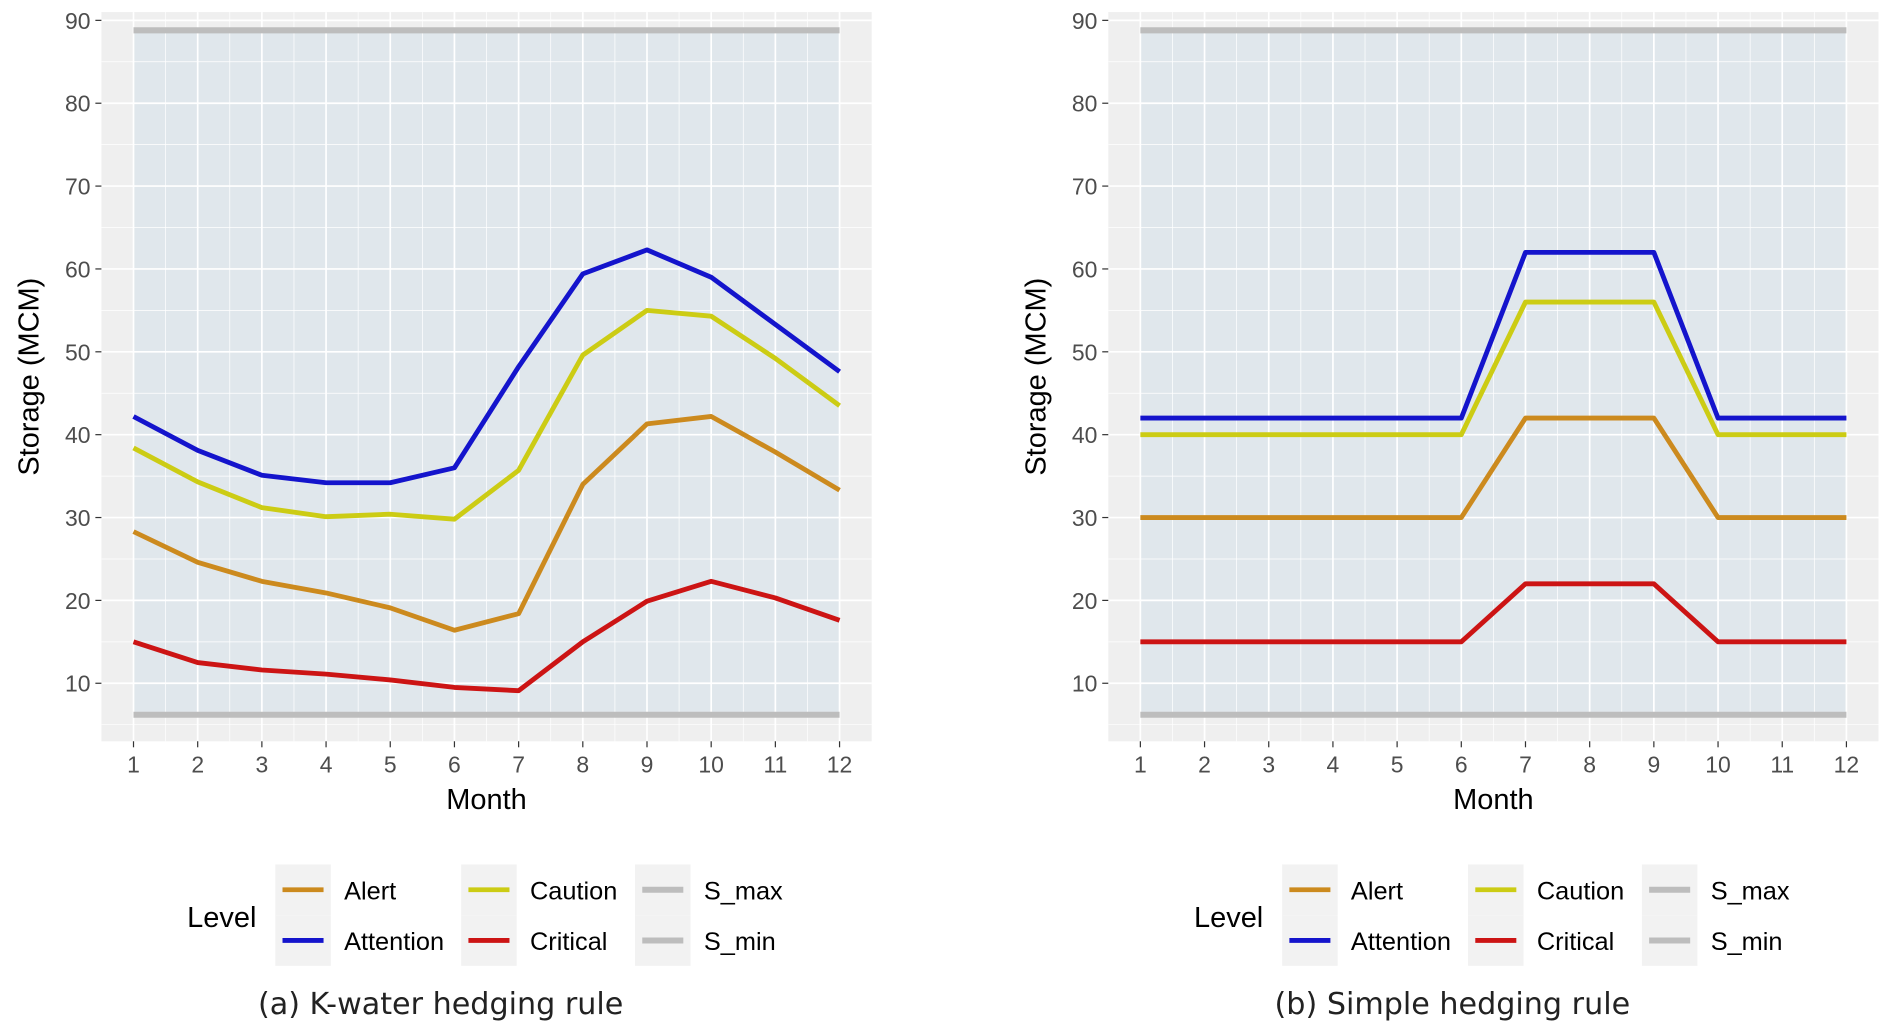 The image size is (1893, 1028). I want to click on panel-caption: (a) K-water hedging rule, so click(440, 1004).